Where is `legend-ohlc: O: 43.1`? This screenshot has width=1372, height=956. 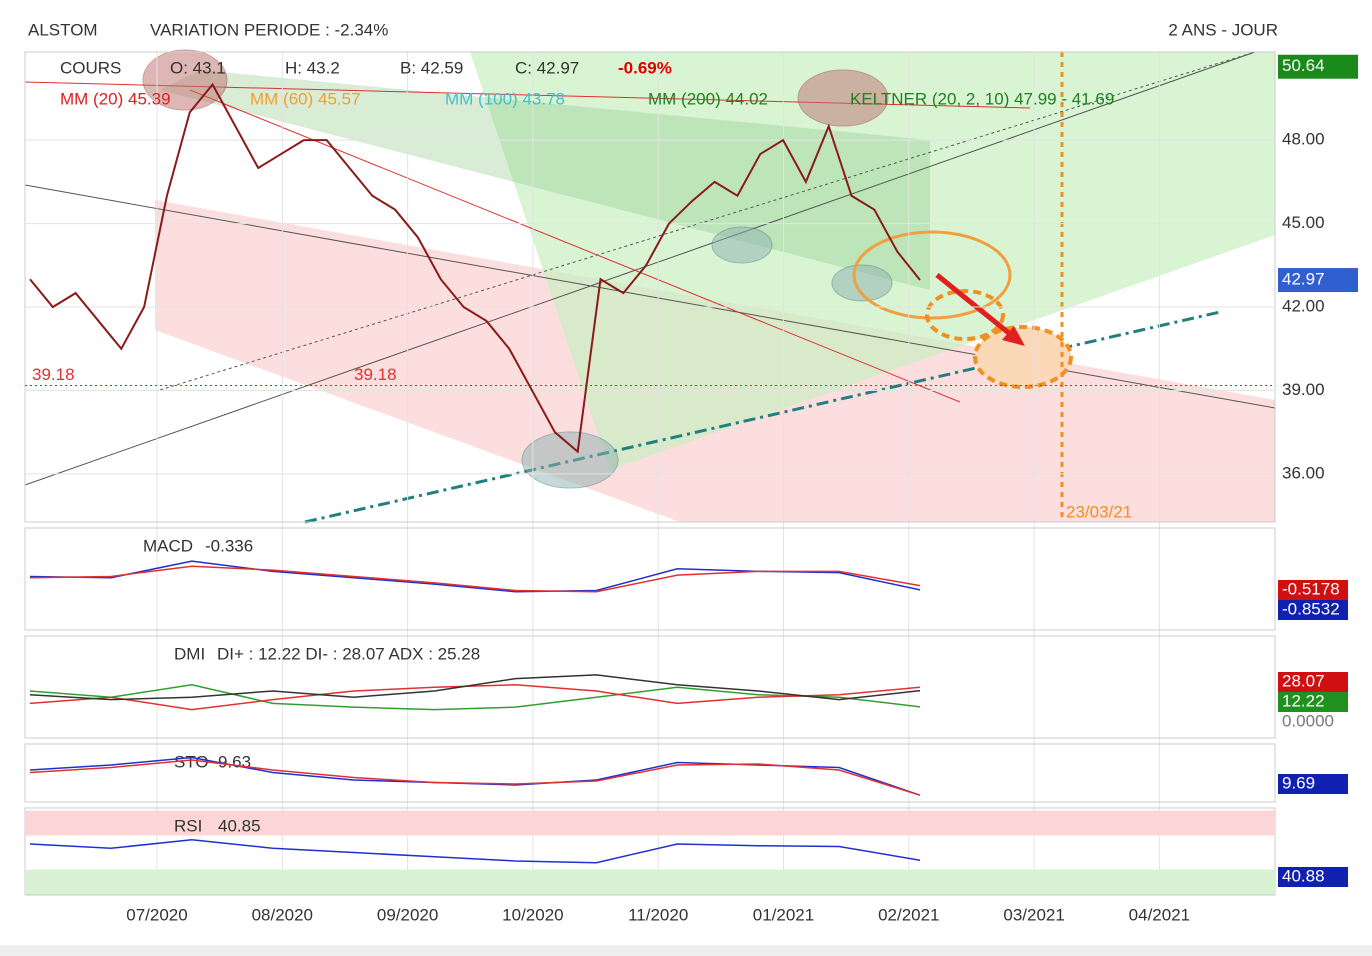 legend-ohlc: O: 43.1 is located at coordinates (198, 67).